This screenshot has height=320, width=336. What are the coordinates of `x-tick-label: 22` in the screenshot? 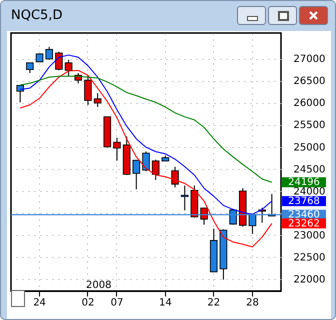 It's located at (213, 303).